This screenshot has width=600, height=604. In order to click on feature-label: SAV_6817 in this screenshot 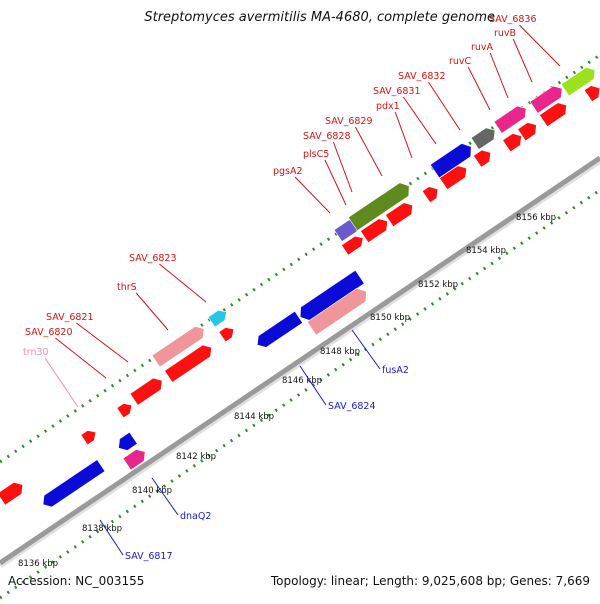, I will do `click(149, 556)`.